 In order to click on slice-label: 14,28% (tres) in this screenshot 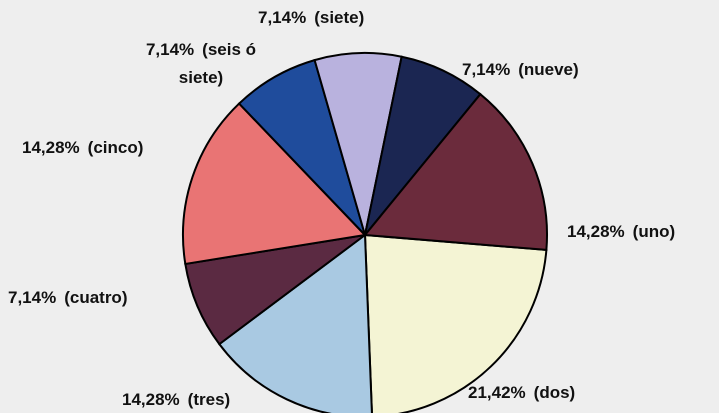, I will do `click(176, 399)`.